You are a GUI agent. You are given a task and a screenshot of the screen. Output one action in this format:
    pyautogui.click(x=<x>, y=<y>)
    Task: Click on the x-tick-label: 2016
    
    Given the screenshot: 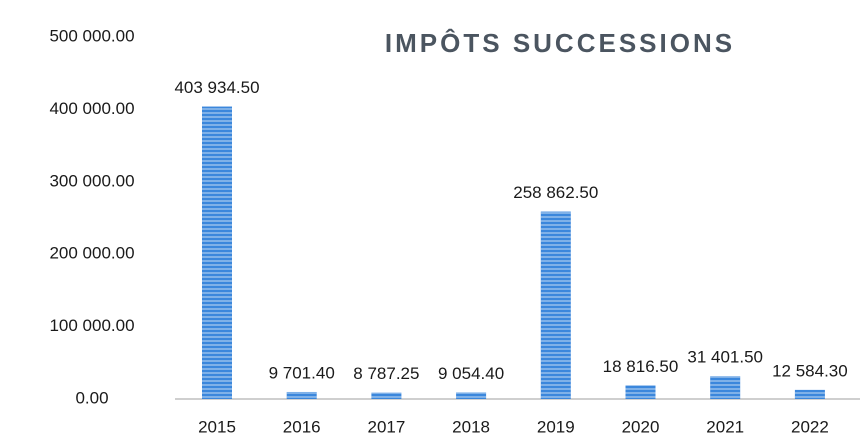 What is the action you would take?
    pyautogui.click(x=302, y=426)
    